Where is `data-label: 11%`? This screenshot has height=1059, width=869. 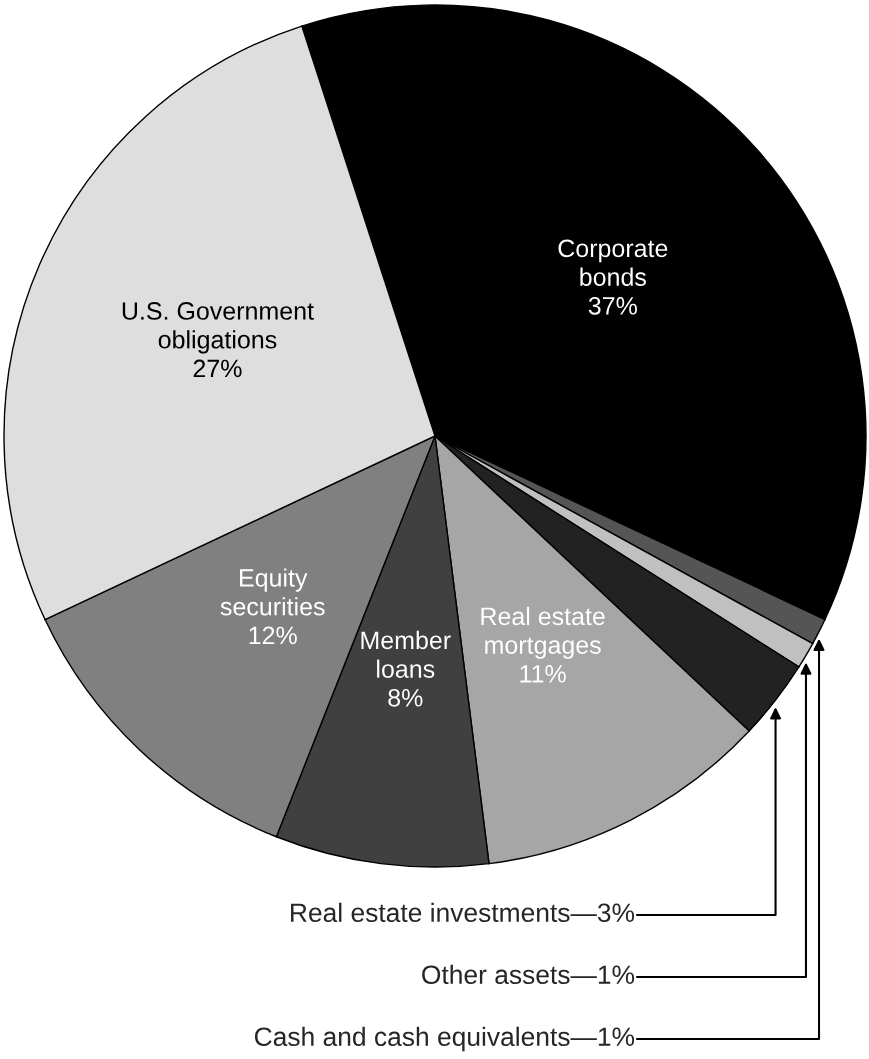
data-label: 11% is located at coordinates (543, 674).